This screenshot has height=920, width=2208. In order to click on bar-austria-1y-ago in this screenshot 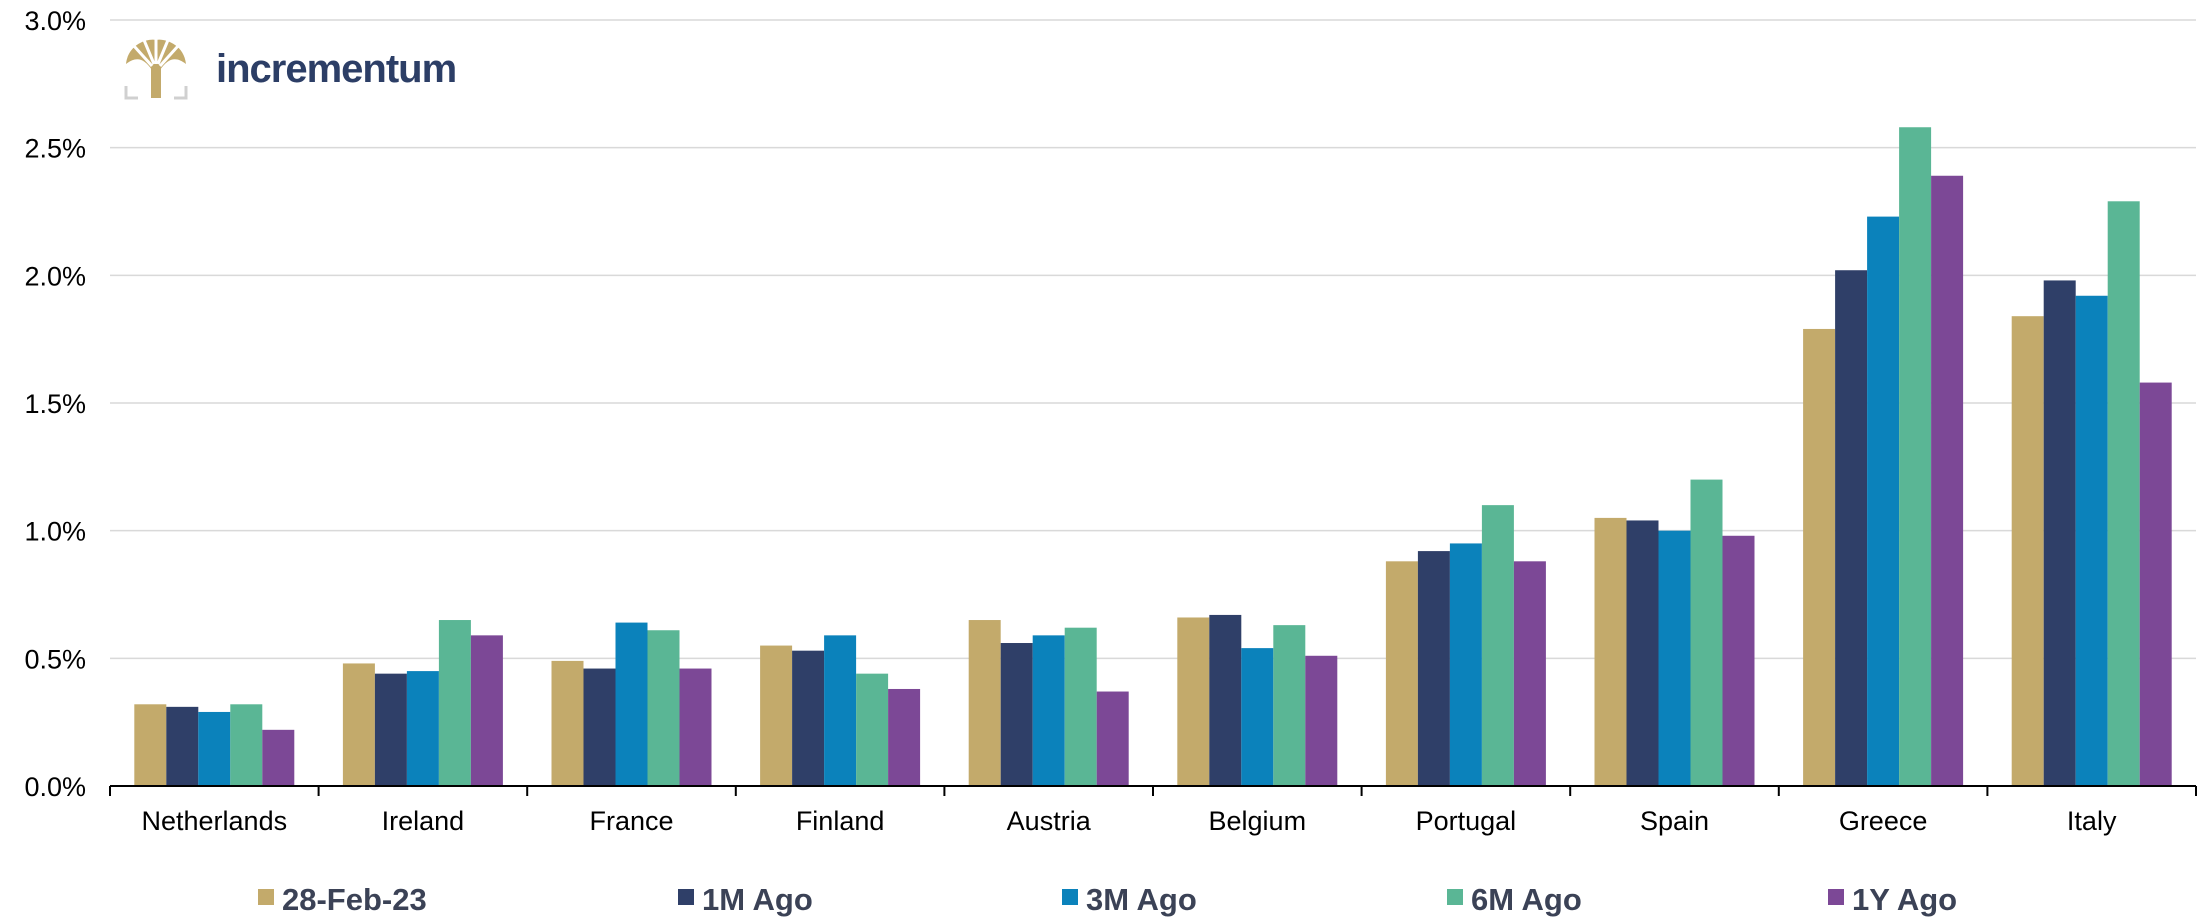, I will do `click(1112, 738)`.